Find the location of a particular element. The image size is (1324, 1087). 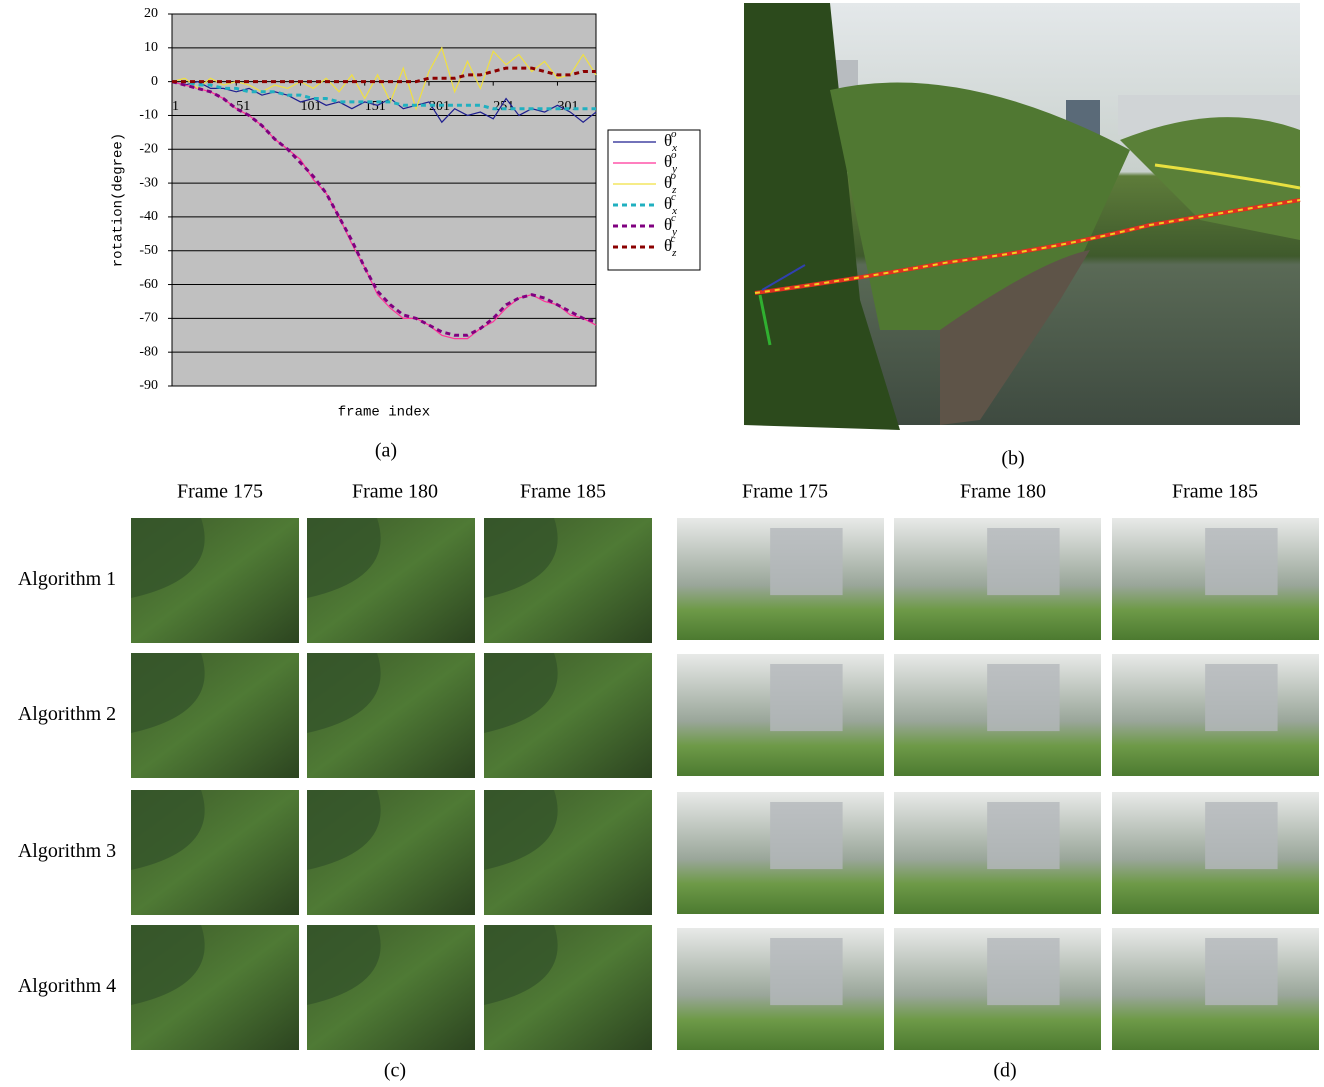

y-tick-label: 0 is located at coordinates (154, 81).